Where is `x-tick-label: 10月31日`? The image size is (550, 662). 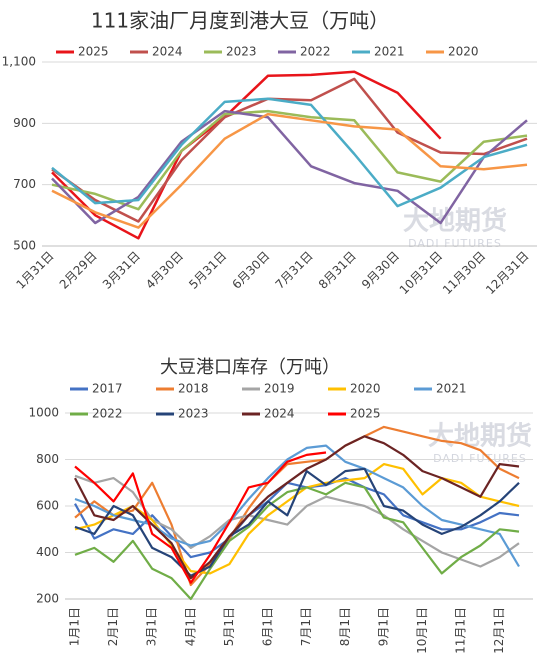 x-tick-label: 10月31日 is located at coordinates (421, 273).